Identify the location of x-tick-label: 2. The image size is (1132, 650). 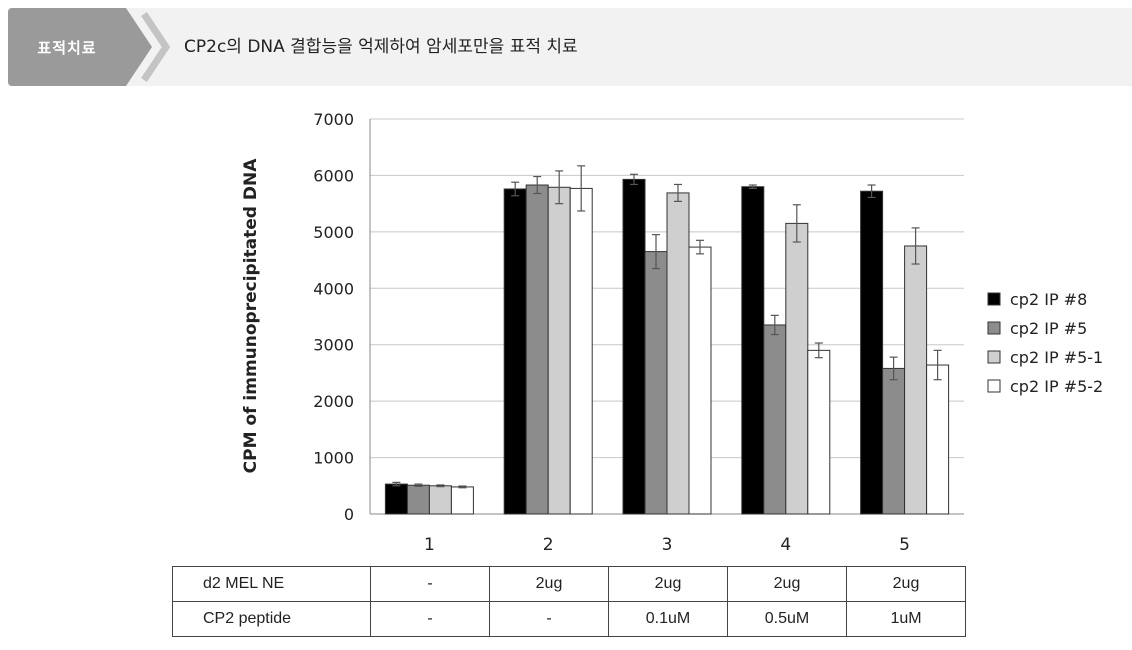
(548, 545).